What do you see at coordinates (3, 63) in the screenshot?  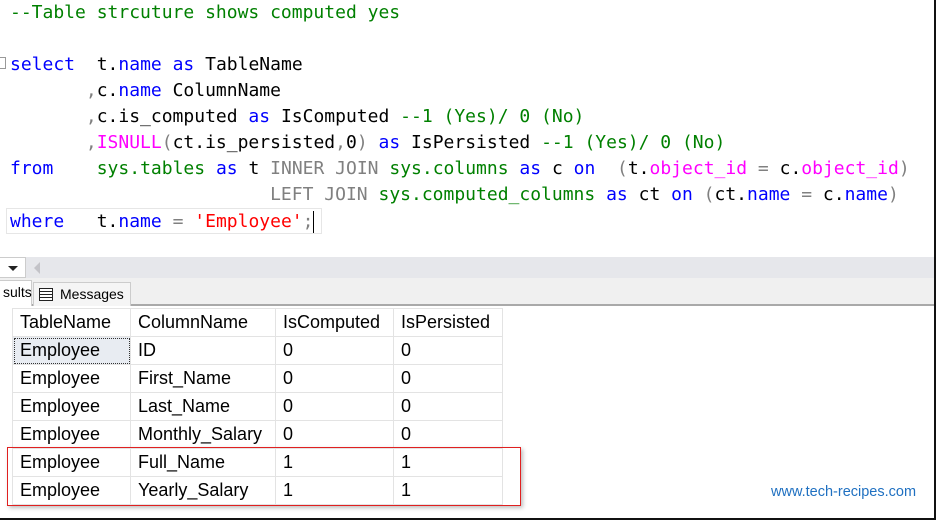 I see `collapse-region-icon` at bounding box center [3, 63].